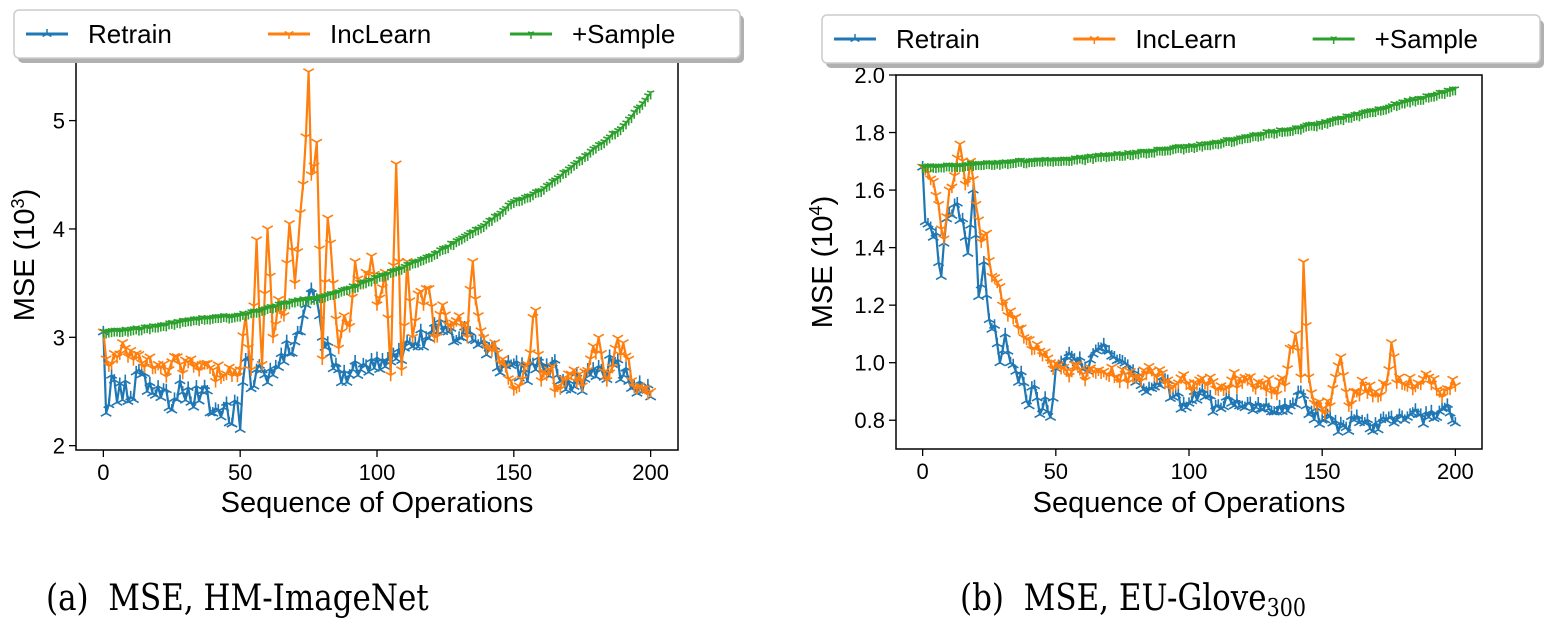 This screenshot has width=1552, height=628. I want to click on caption-b-text: MSE, EU-Glove, so click(1145, 598).